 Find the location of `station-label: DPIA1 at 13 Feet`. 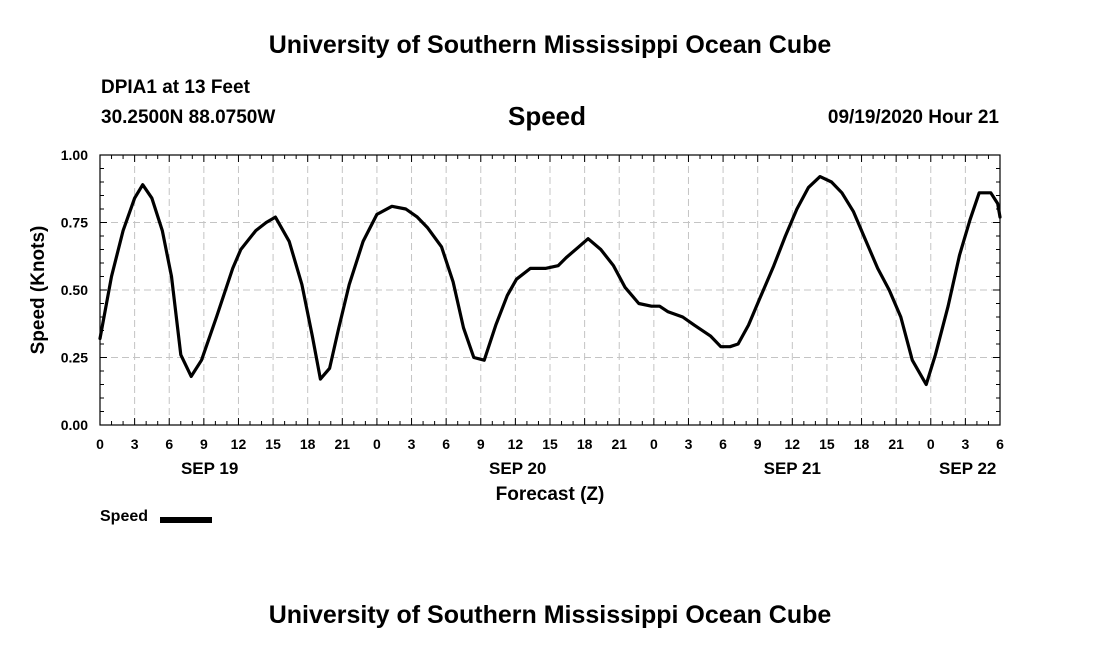

station-label: DPIA1 at 13 Feet is located at coordinates (175, 87).